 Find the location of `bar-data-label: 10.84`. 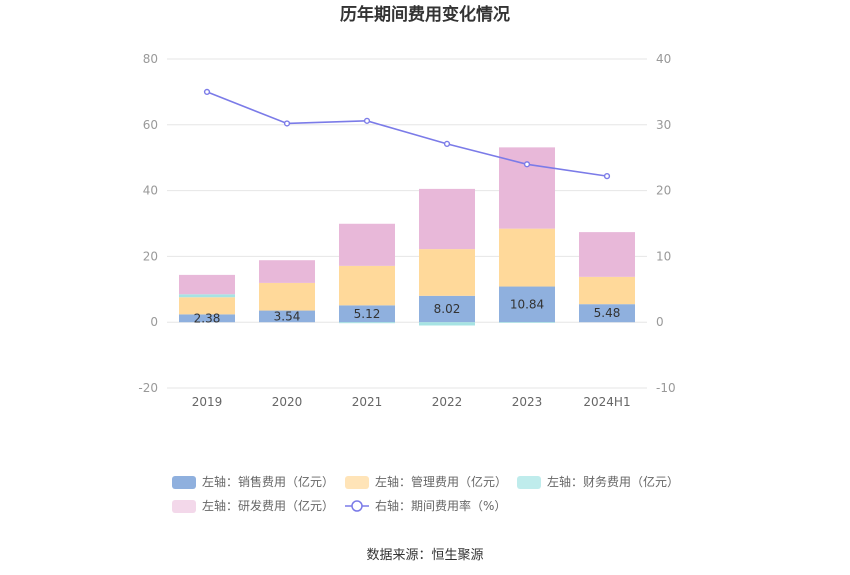

bar-data-label: 10.84 is located at coordinates (527, 304).